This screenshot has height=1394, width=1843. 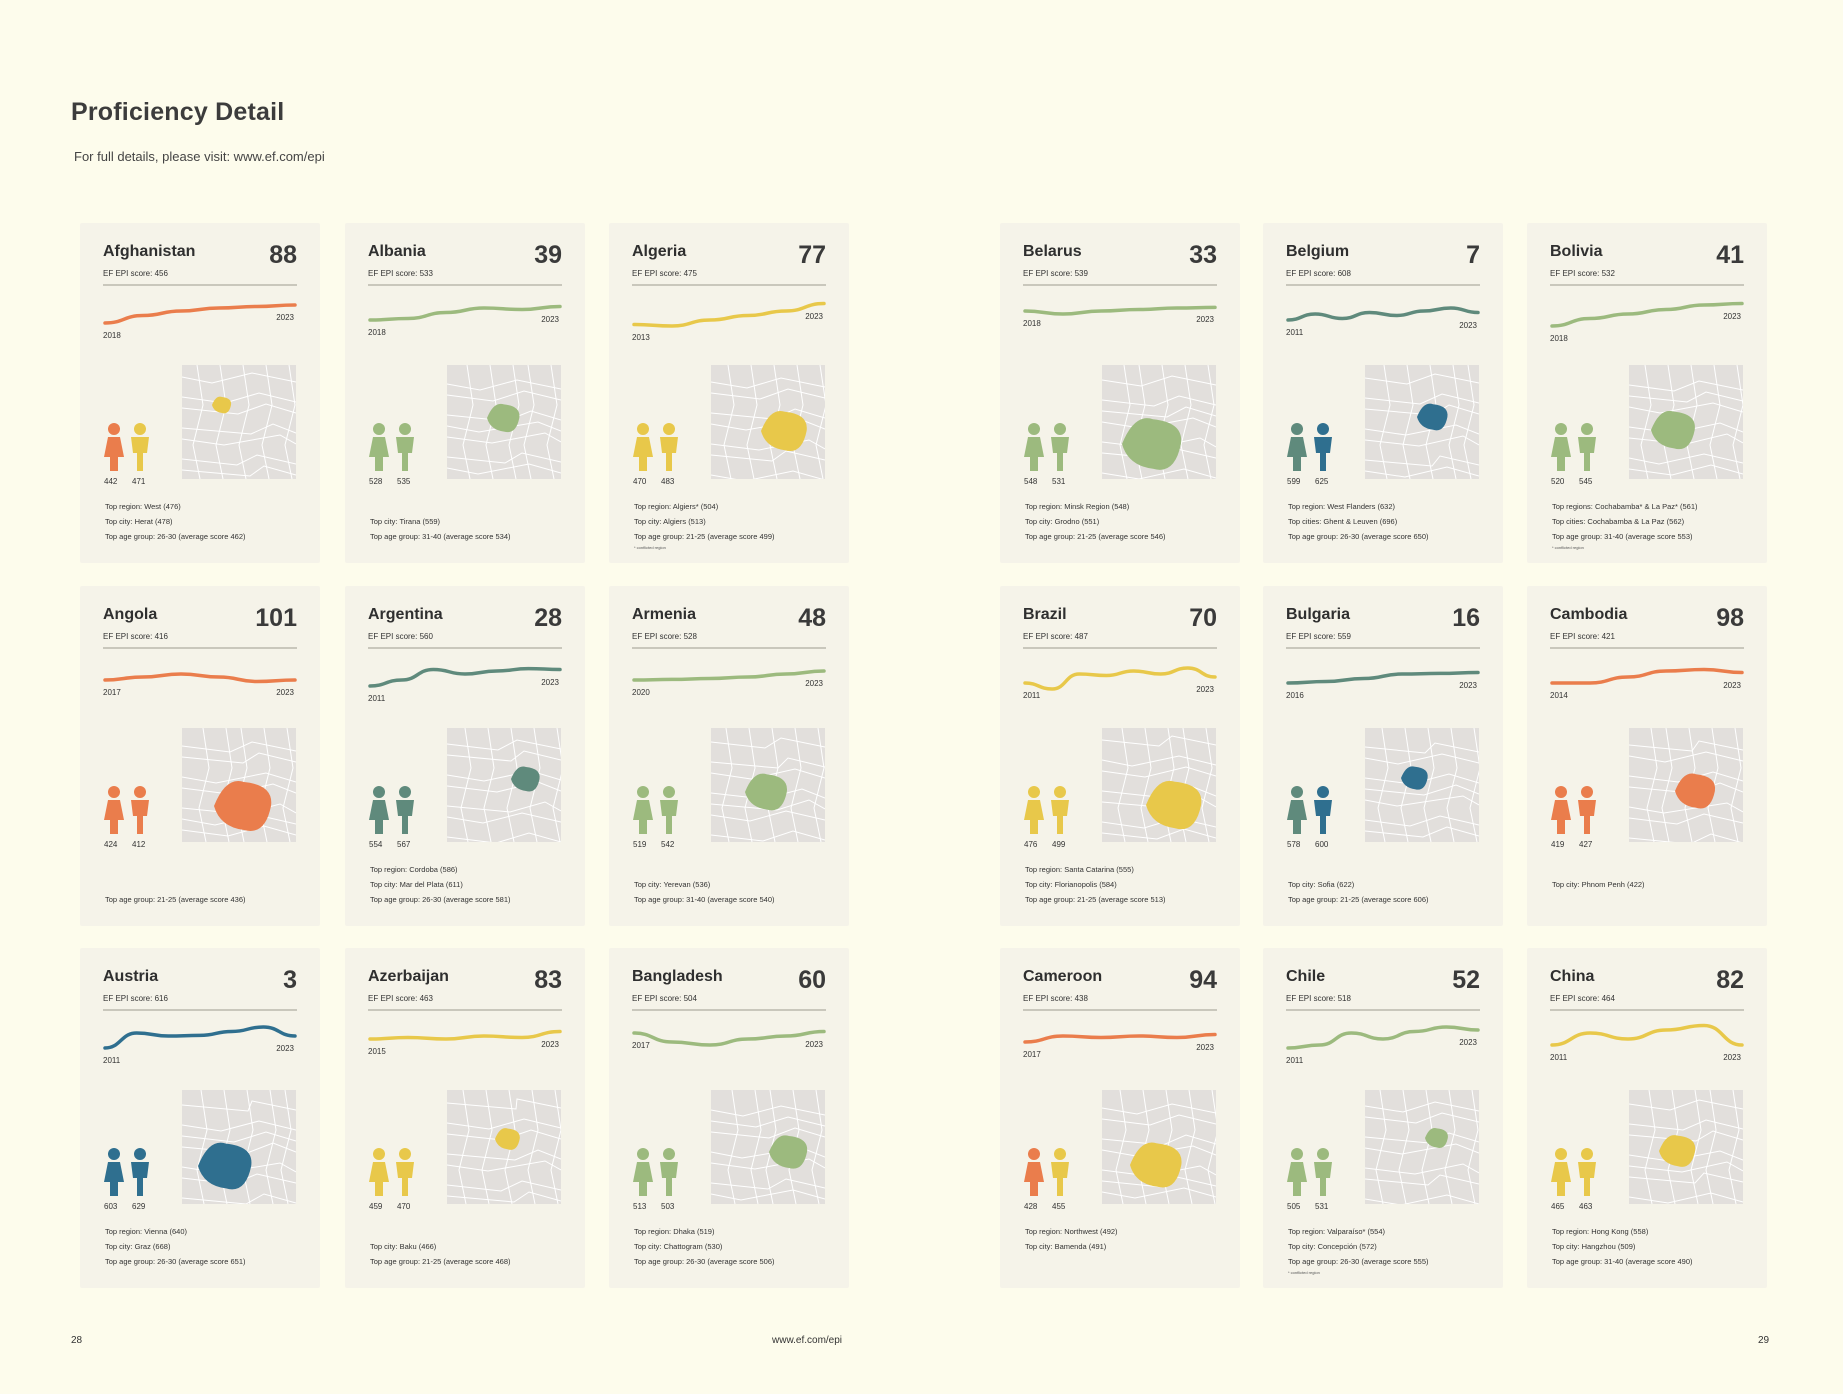 I want to click on country-name: Armenia, so click(x=664, y=614).